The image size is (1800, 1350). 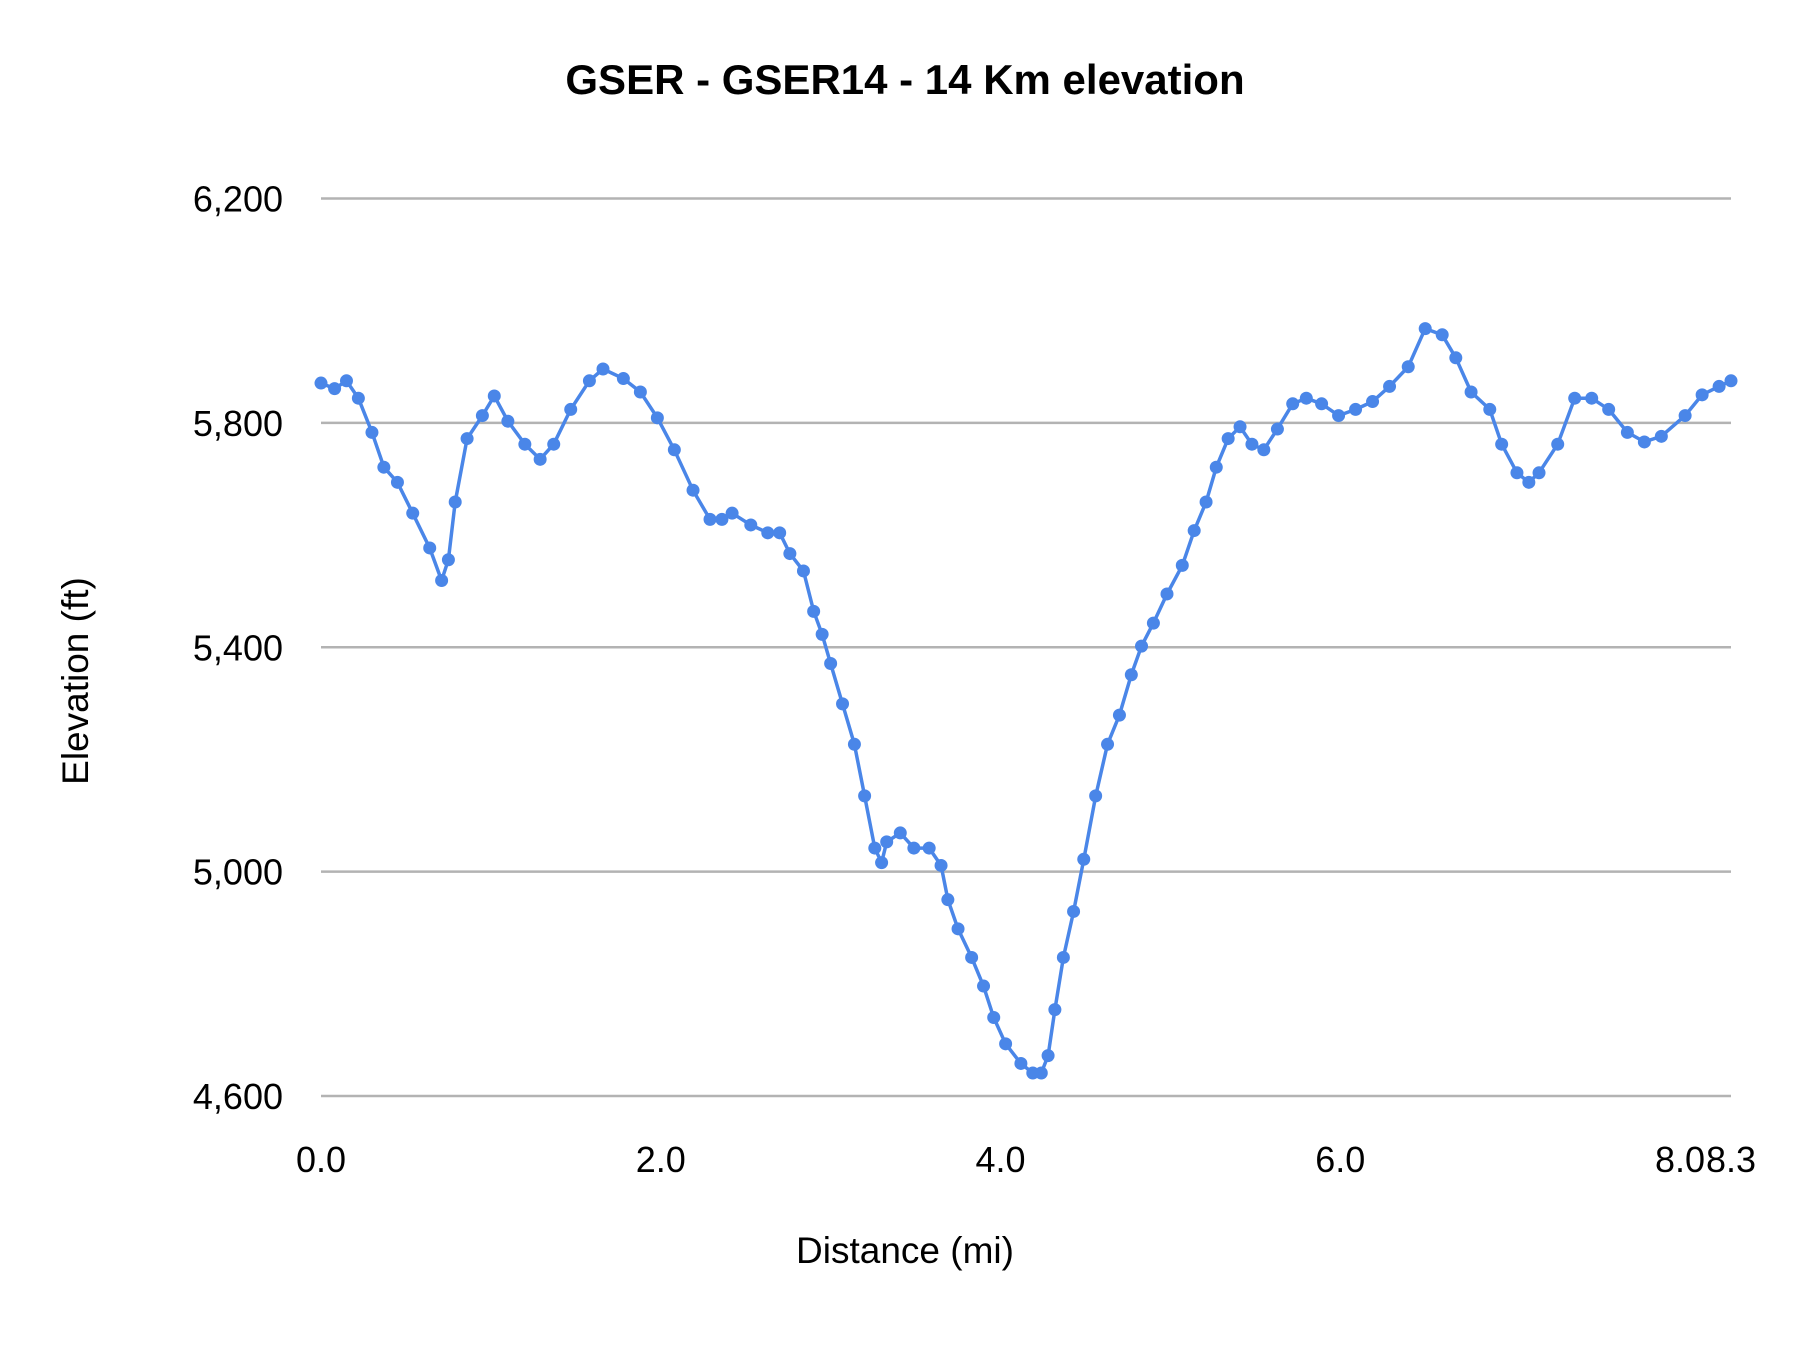 What do you see at coordinates (661, 1159) in the screenshot?
I see `x-tick-label: 2.0` at bounding box center [661, 1159].